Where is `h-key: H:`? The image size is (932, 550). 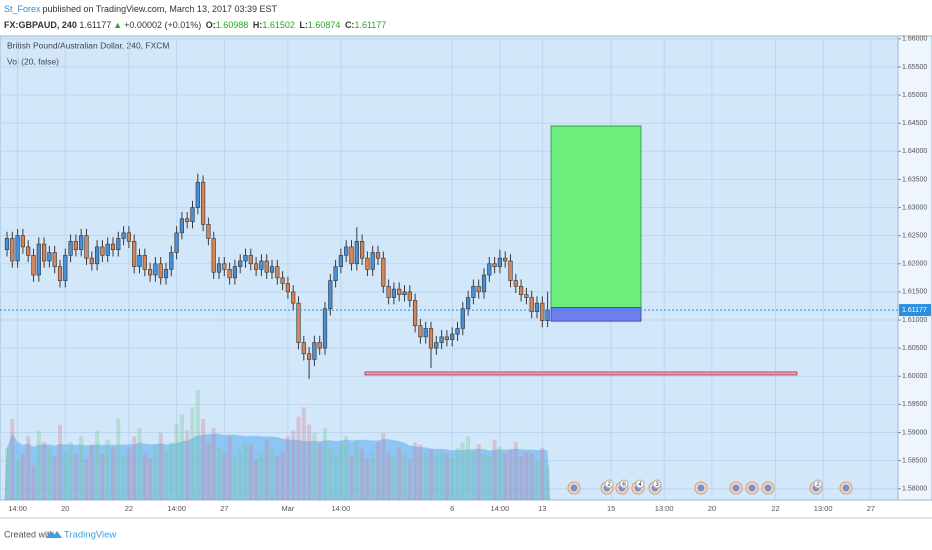 h-key: H: is located at coordinates (257, 25).